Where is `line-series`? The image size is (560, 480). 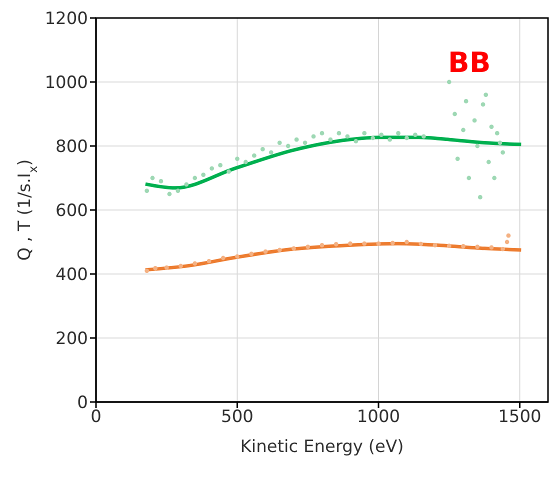
line-series is located at coordinates (333, 257).